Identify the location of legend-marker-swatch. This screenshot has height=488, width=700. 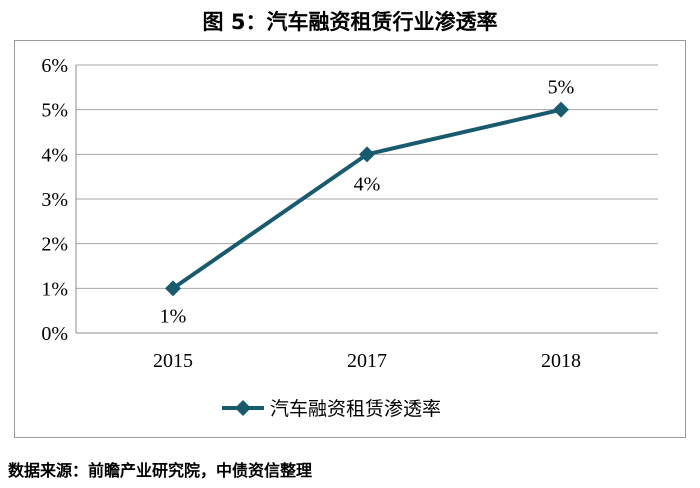
(243, 408).